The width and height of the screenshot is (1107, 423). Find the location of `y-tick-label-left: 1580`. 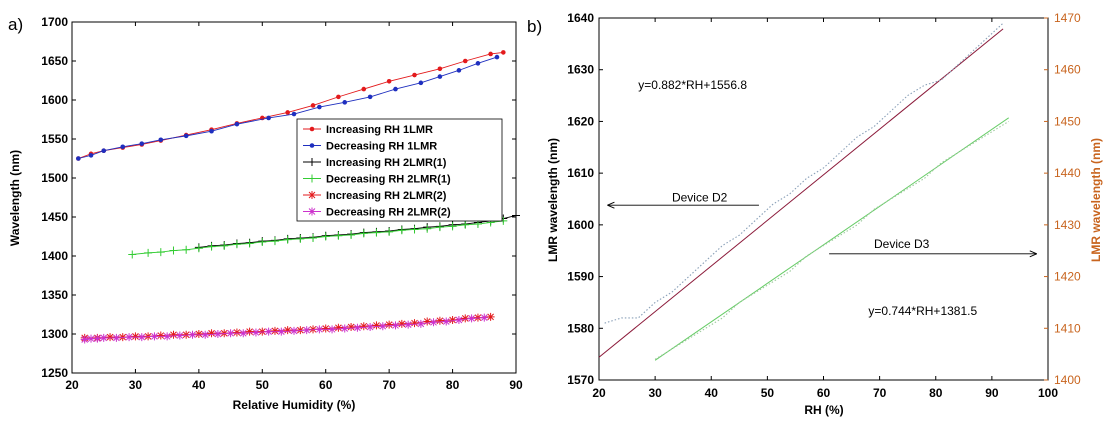

y-tick-label-left: 1580 is located at coordinates (580, 328).